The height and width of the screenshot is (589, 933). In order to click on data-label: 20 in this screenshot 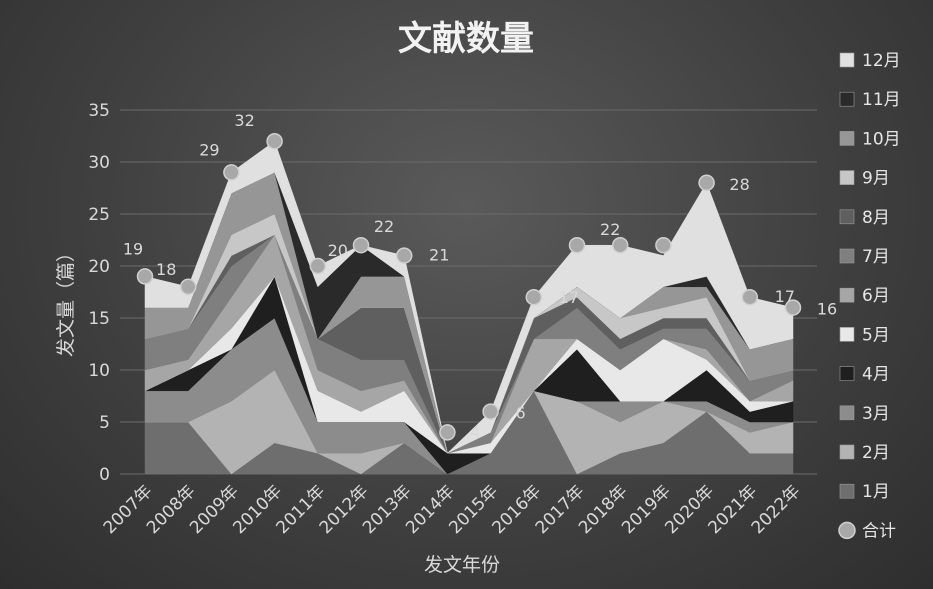, I will do `click(338, 250)`.